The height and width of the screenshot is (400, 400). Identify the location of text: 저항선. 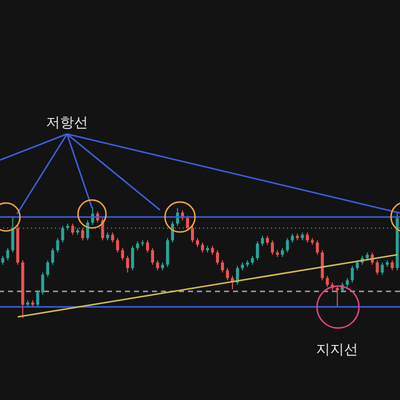
(67, 123).